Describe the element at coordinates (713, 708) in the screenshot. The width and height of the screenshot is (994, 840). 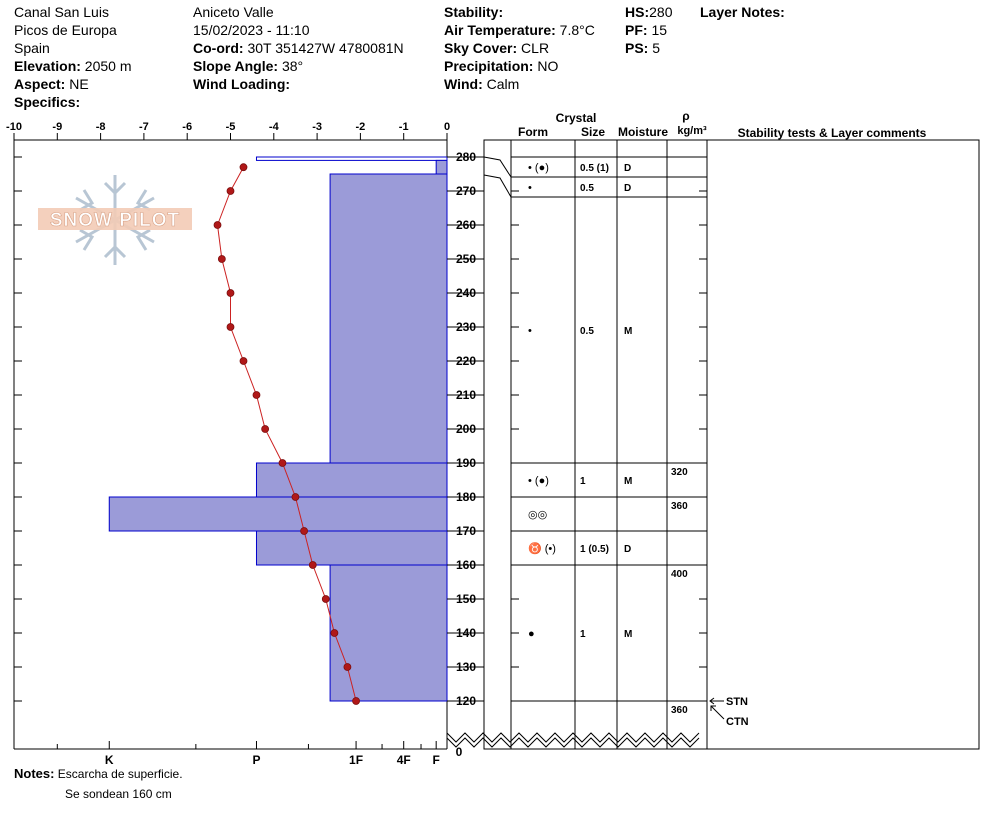
I see `ctn-arrowhead` at that location.